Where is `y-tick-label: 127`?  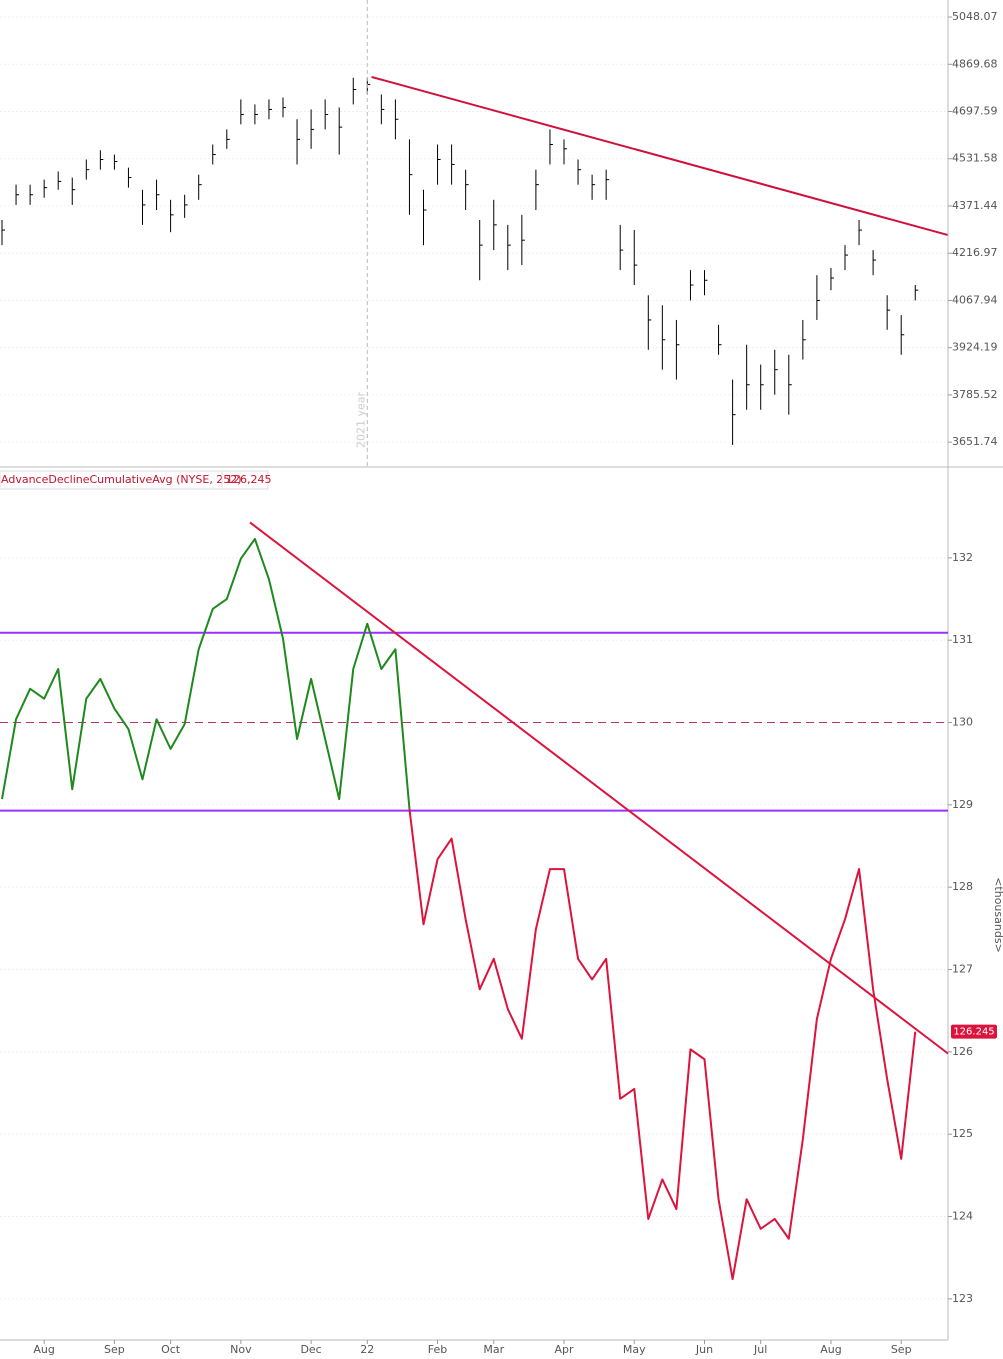 y-tick-label: 127 is located at coordinates (962, 969).